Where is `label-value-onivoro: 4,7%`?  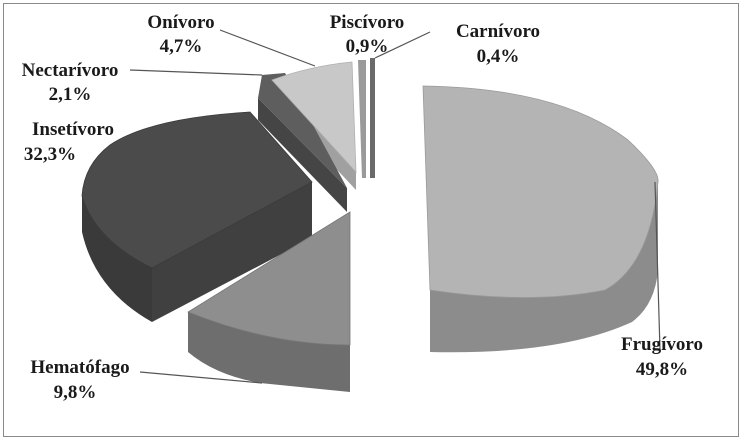 label-value-onivoro: 4,7% is located at coordinates (181, 46).